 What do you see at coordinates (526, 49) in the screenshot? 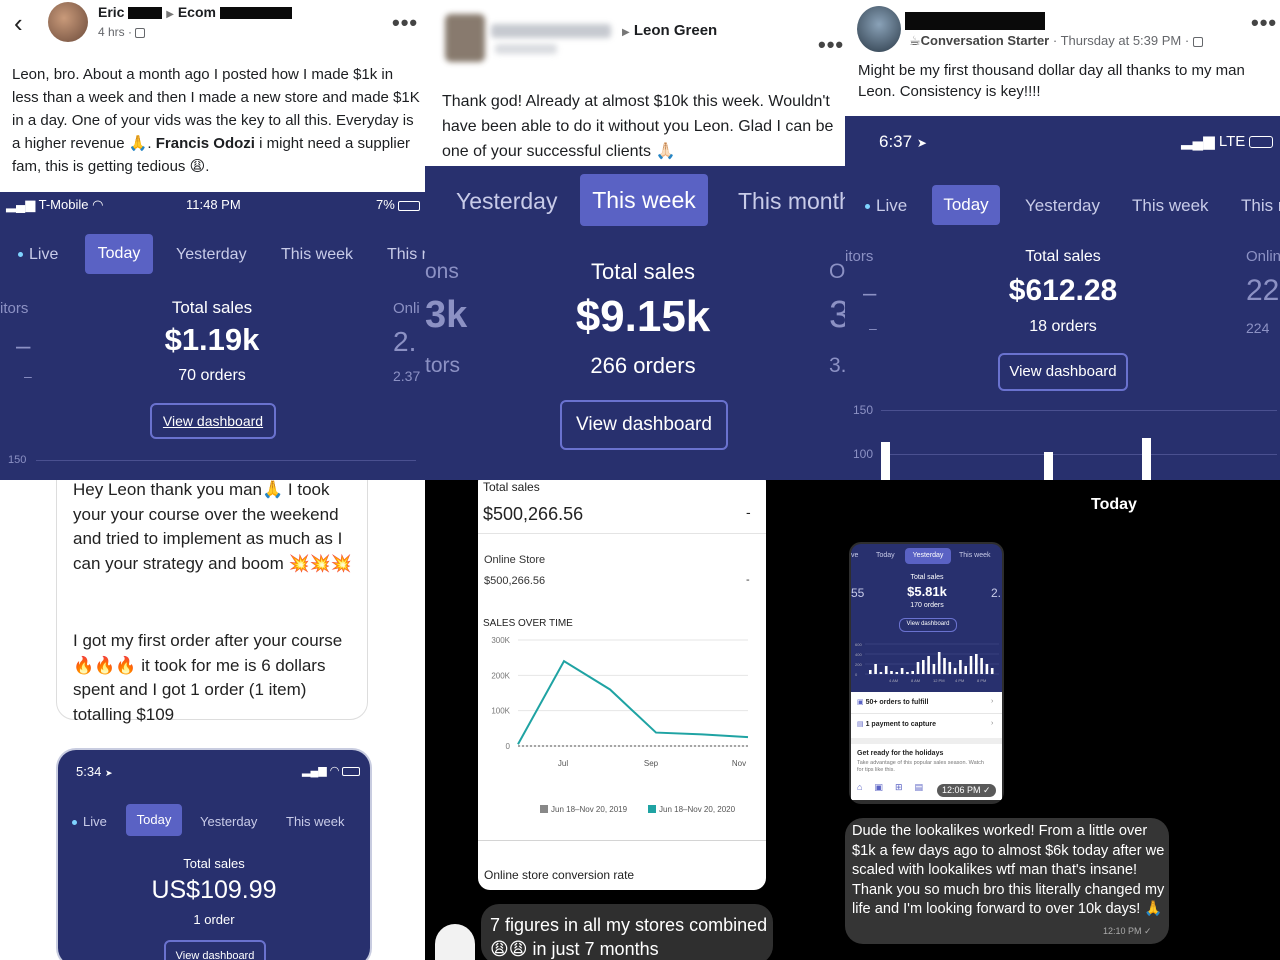
I see `blurred-meta` at bounding box center [526, 49].